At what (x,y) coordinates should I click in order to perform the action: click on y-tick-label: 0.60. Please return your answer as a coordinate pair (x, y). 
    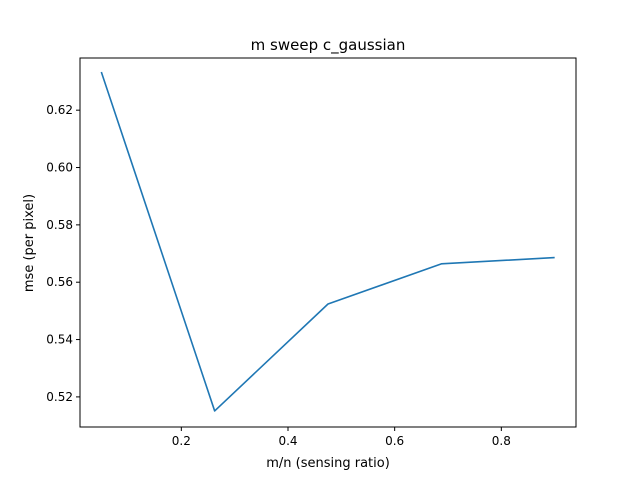
    Looking at the image, I should click on (59, 168).